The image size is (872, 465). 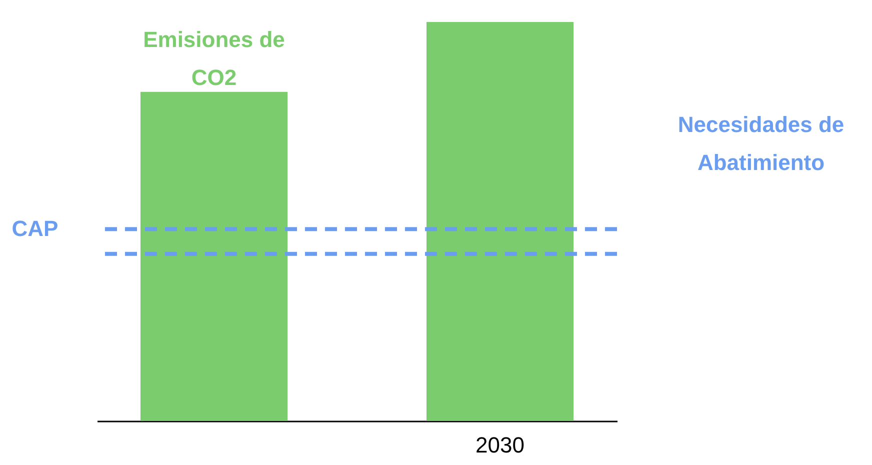 What do you see at coordinates (214, 58) in the screenshot?
I see `annotation: Emisiones de CO2` at bounding box center [214, 58].